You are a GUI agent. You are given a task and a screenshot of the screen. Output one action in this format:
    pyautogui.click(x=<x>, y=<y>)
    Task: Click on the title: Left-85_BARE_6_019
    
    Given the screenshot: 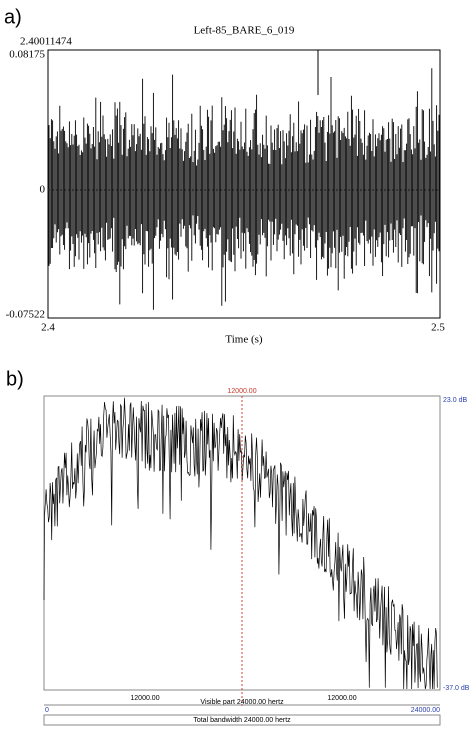 What is the action you would take?
    pyautogui.click(x=244, y=31)
    